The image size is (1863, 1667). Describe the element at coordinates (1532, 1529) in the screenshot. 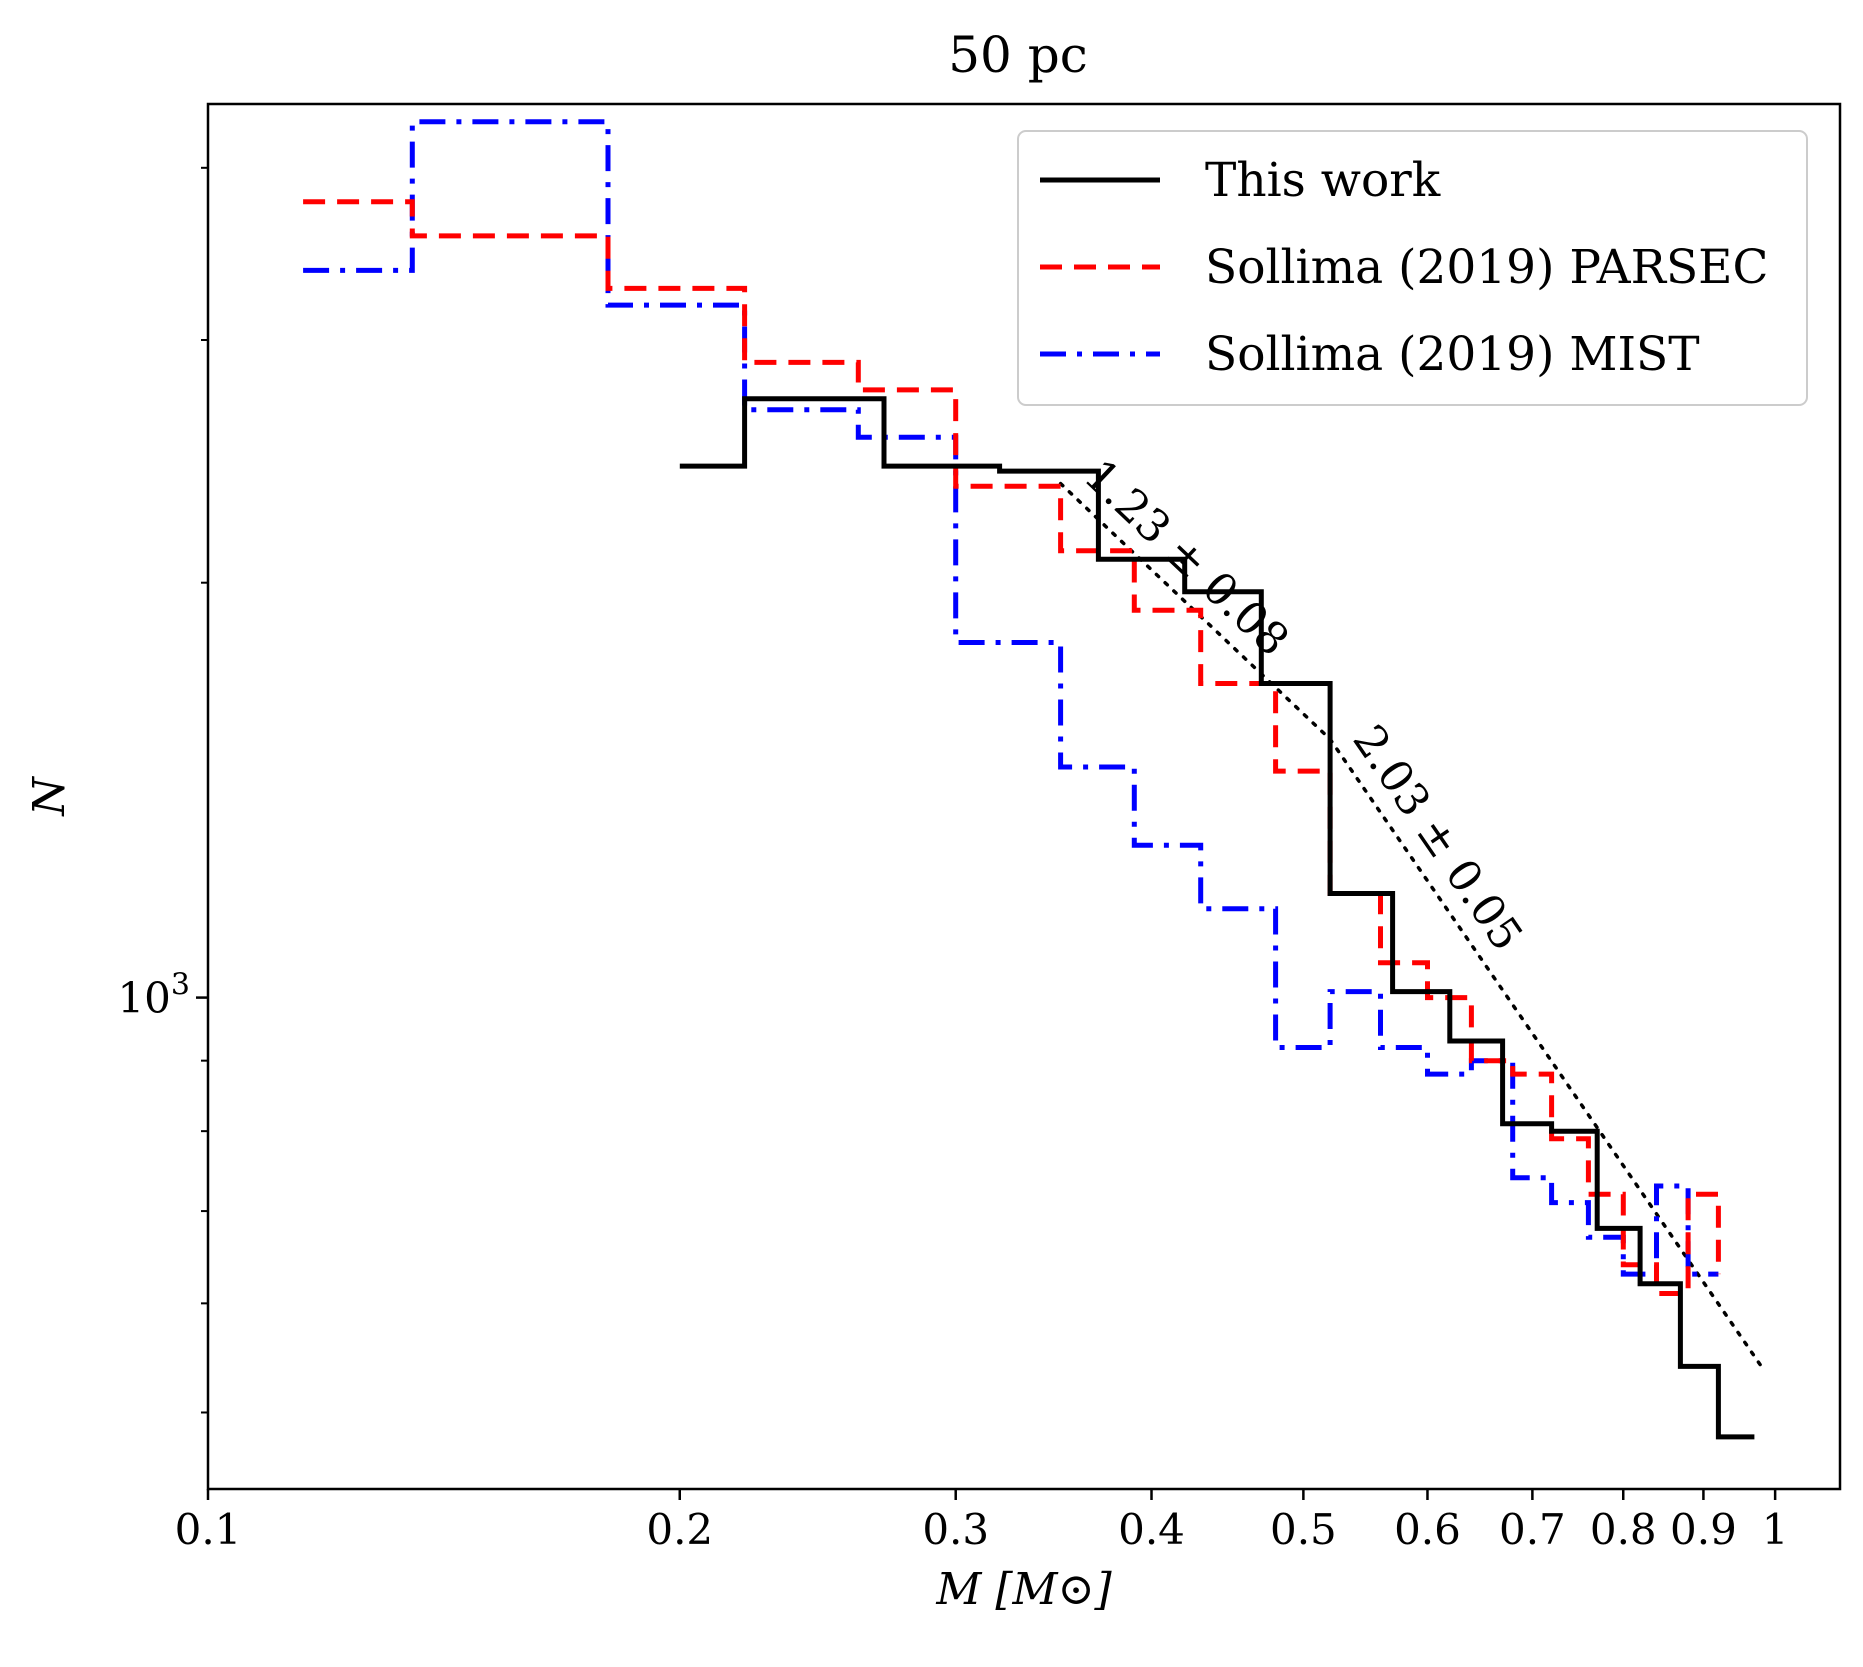

I see `x-tick-label: 0.7` at that location.